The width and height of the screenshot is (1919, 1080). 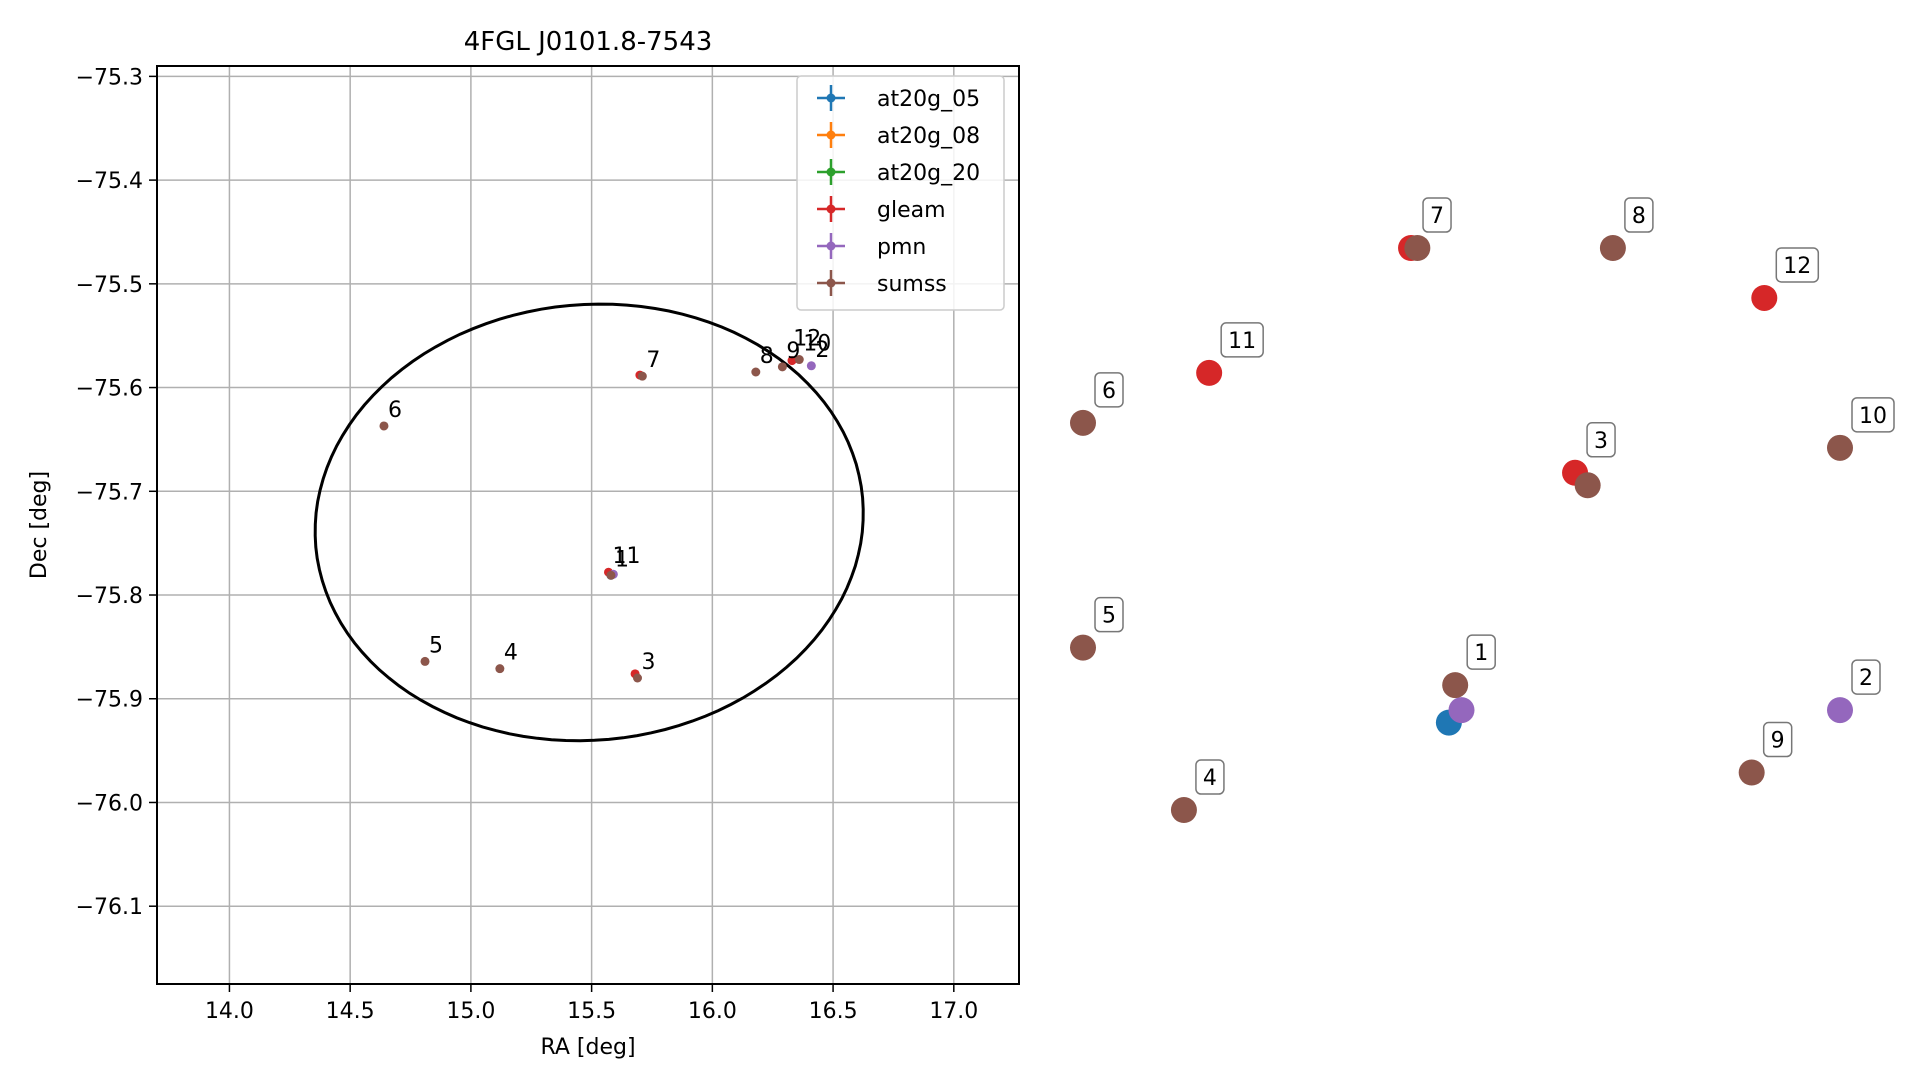 What do you see at coordinates (109, 77) in the screenshot?
I see `y-tick-label: −75.3` at bounding box center [109, 77].